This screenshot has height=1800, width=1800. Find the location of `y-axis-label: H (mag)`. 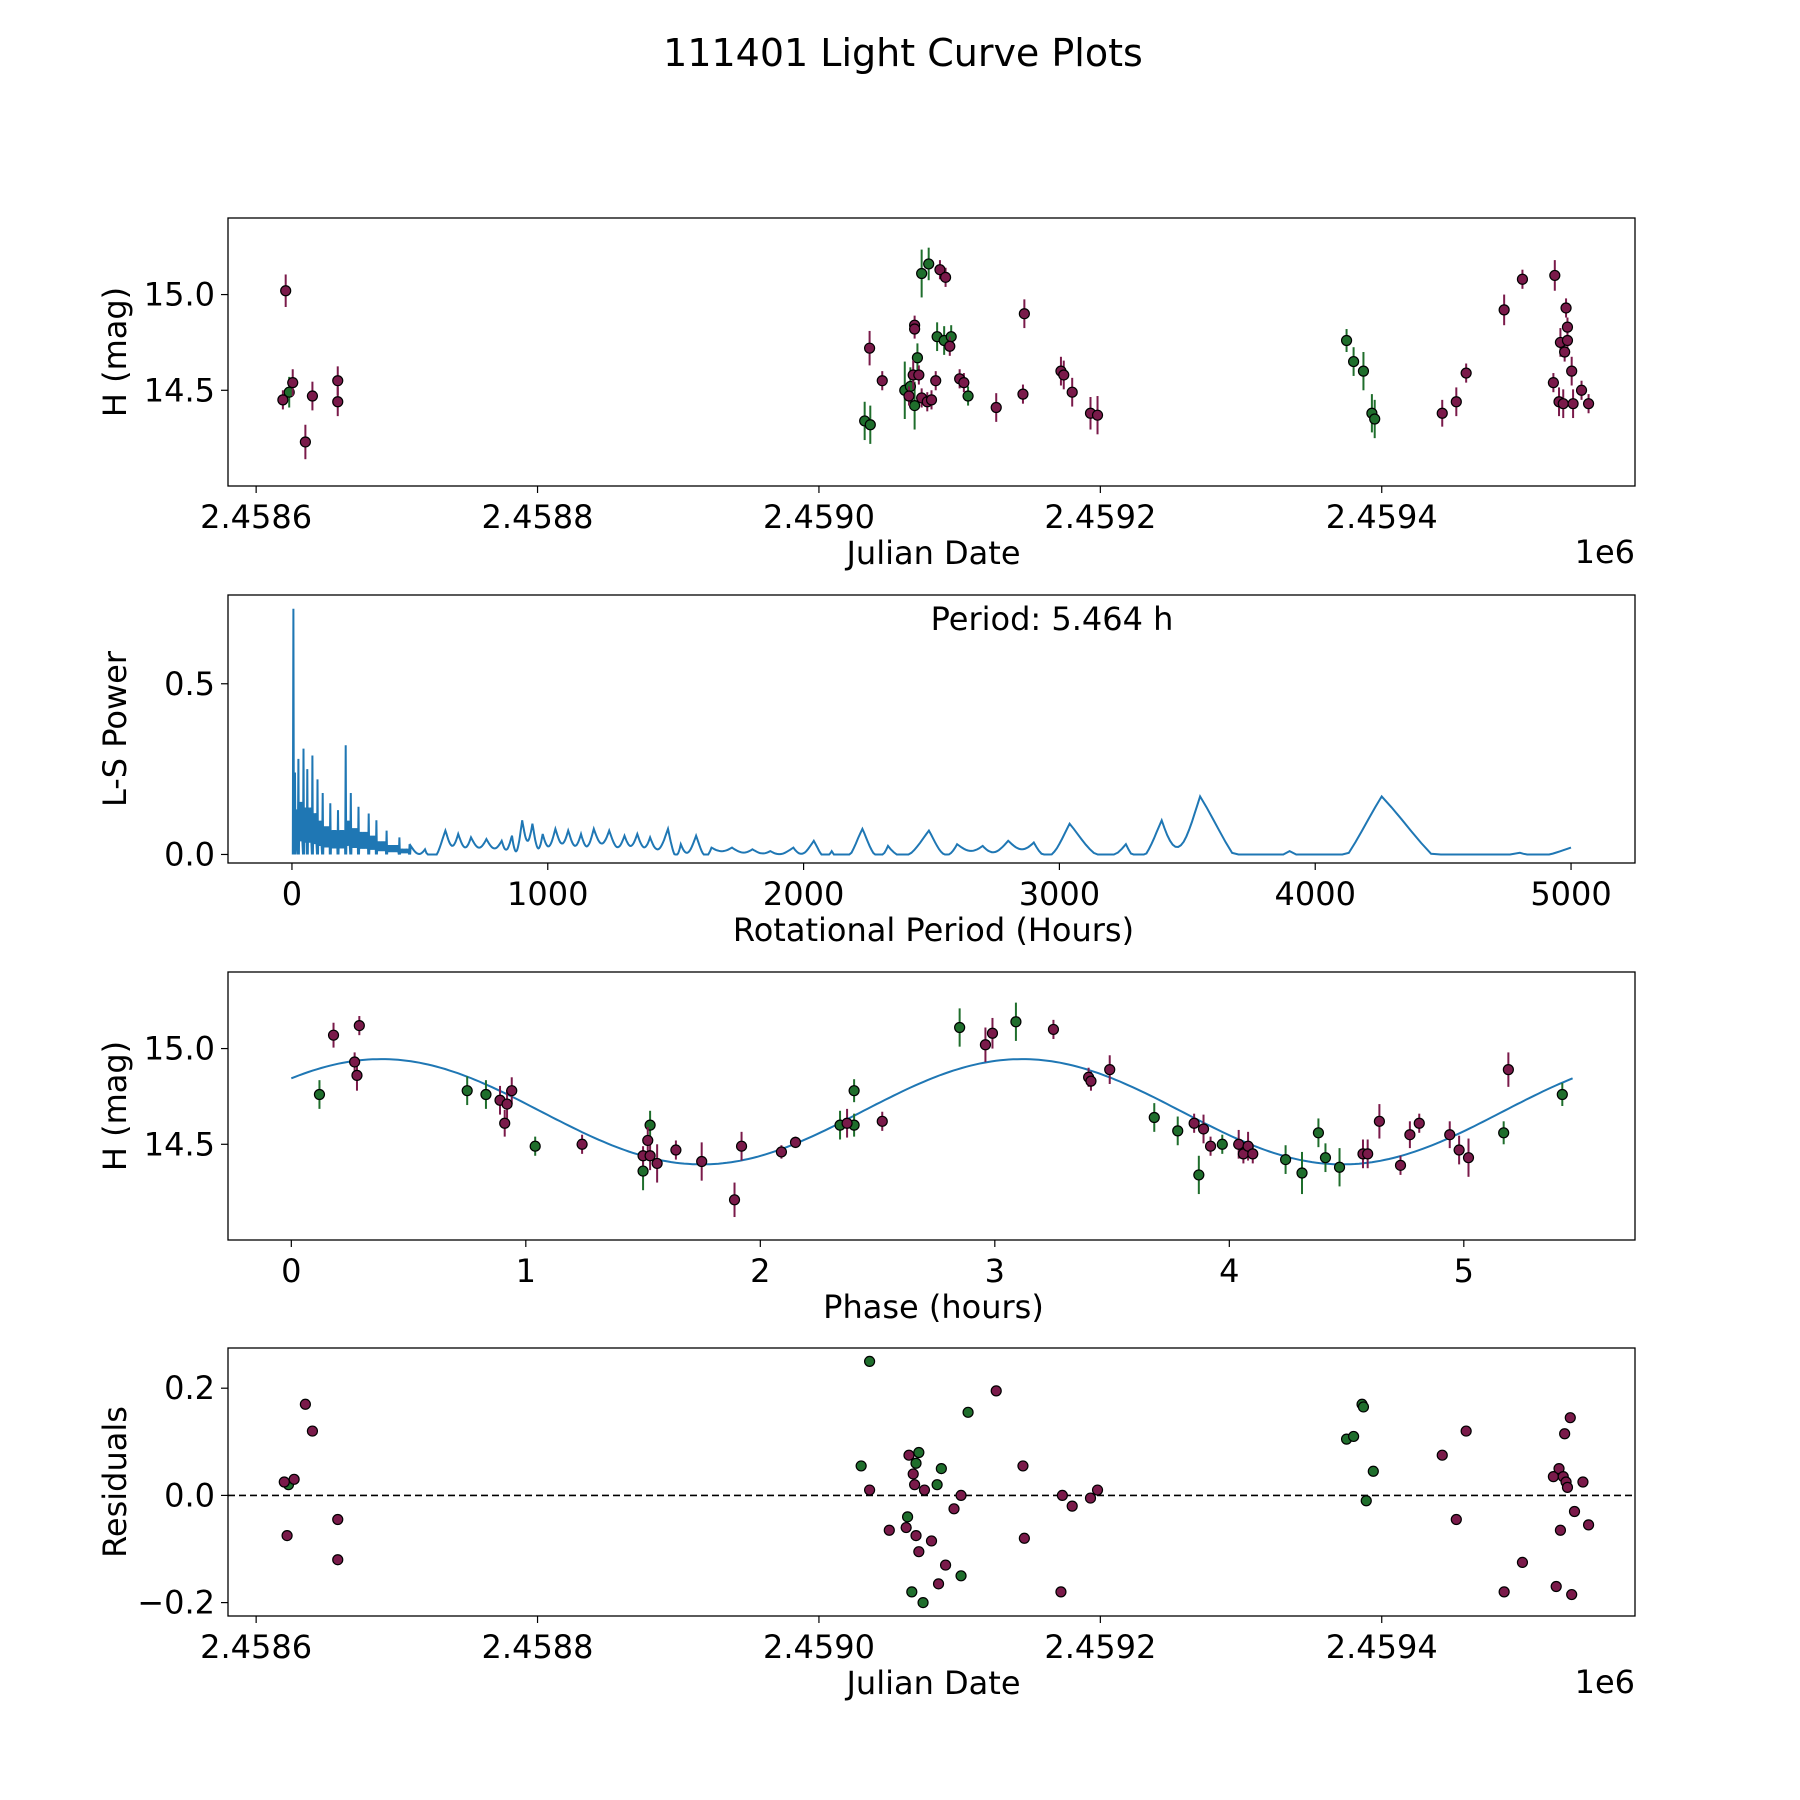

y-axis-label: H (mag) is located at coordinates (115, 352).